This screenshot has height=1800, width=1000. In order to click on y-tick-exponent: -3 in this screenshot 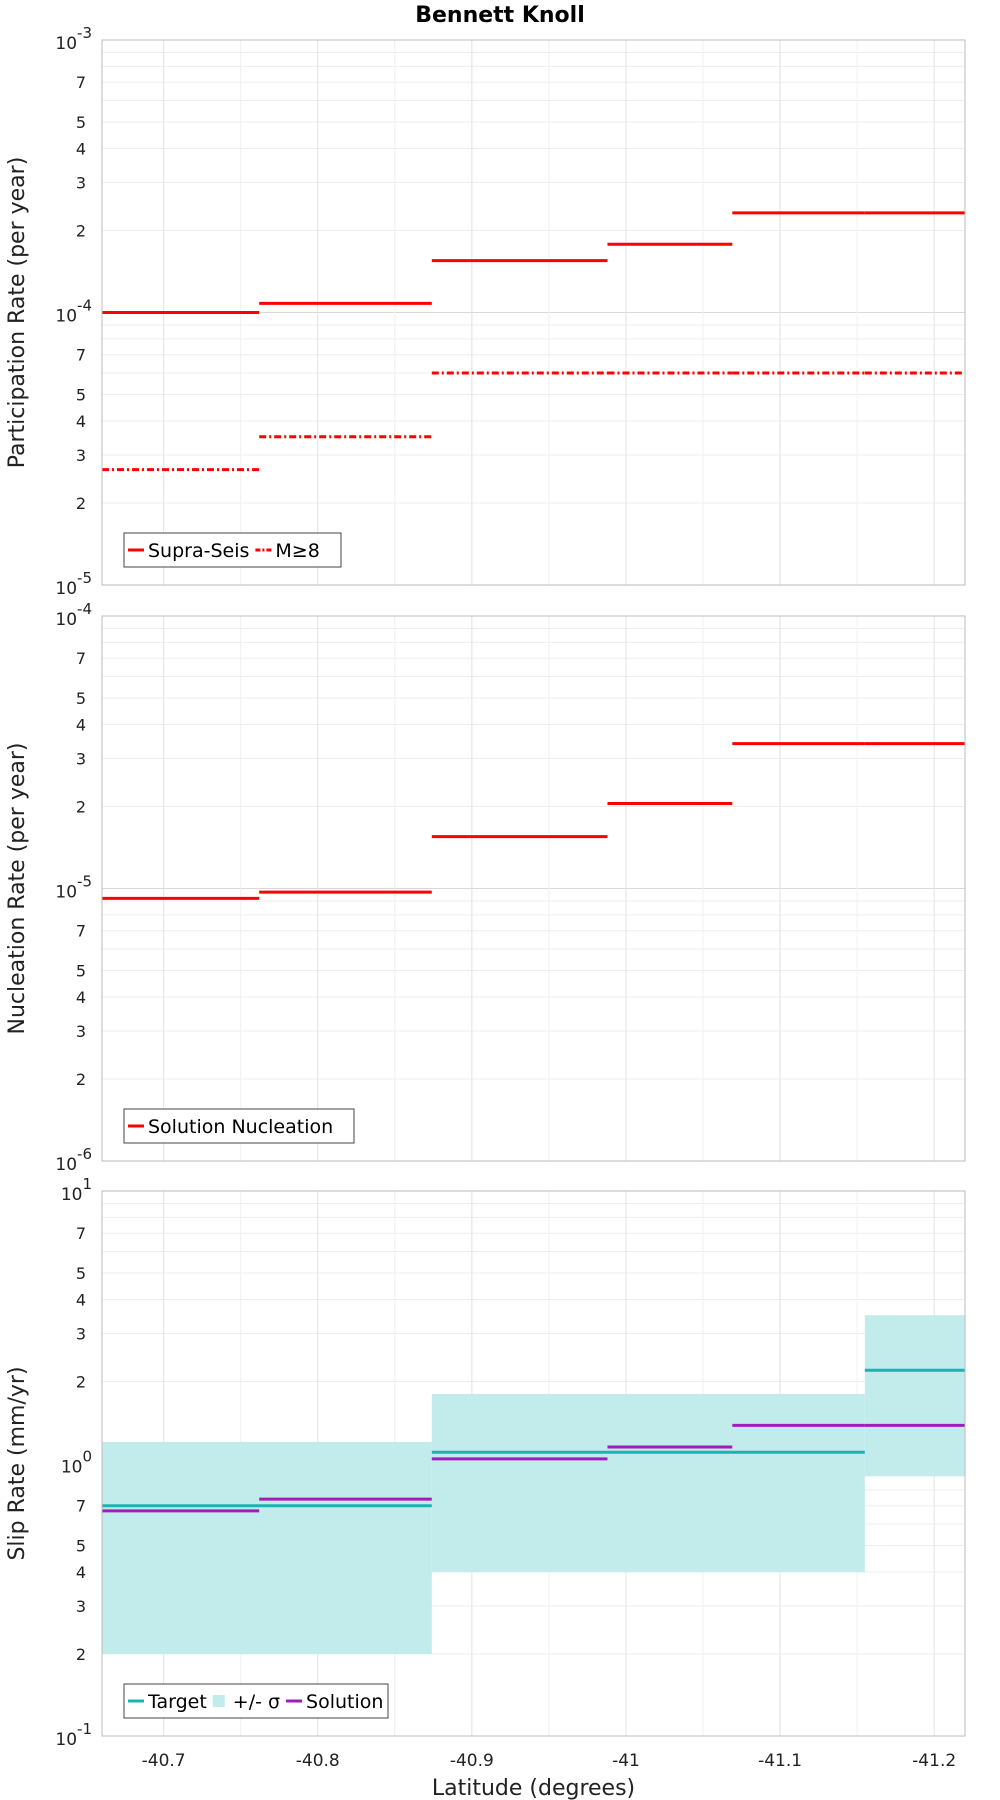, I will do `click(84, 33)`.